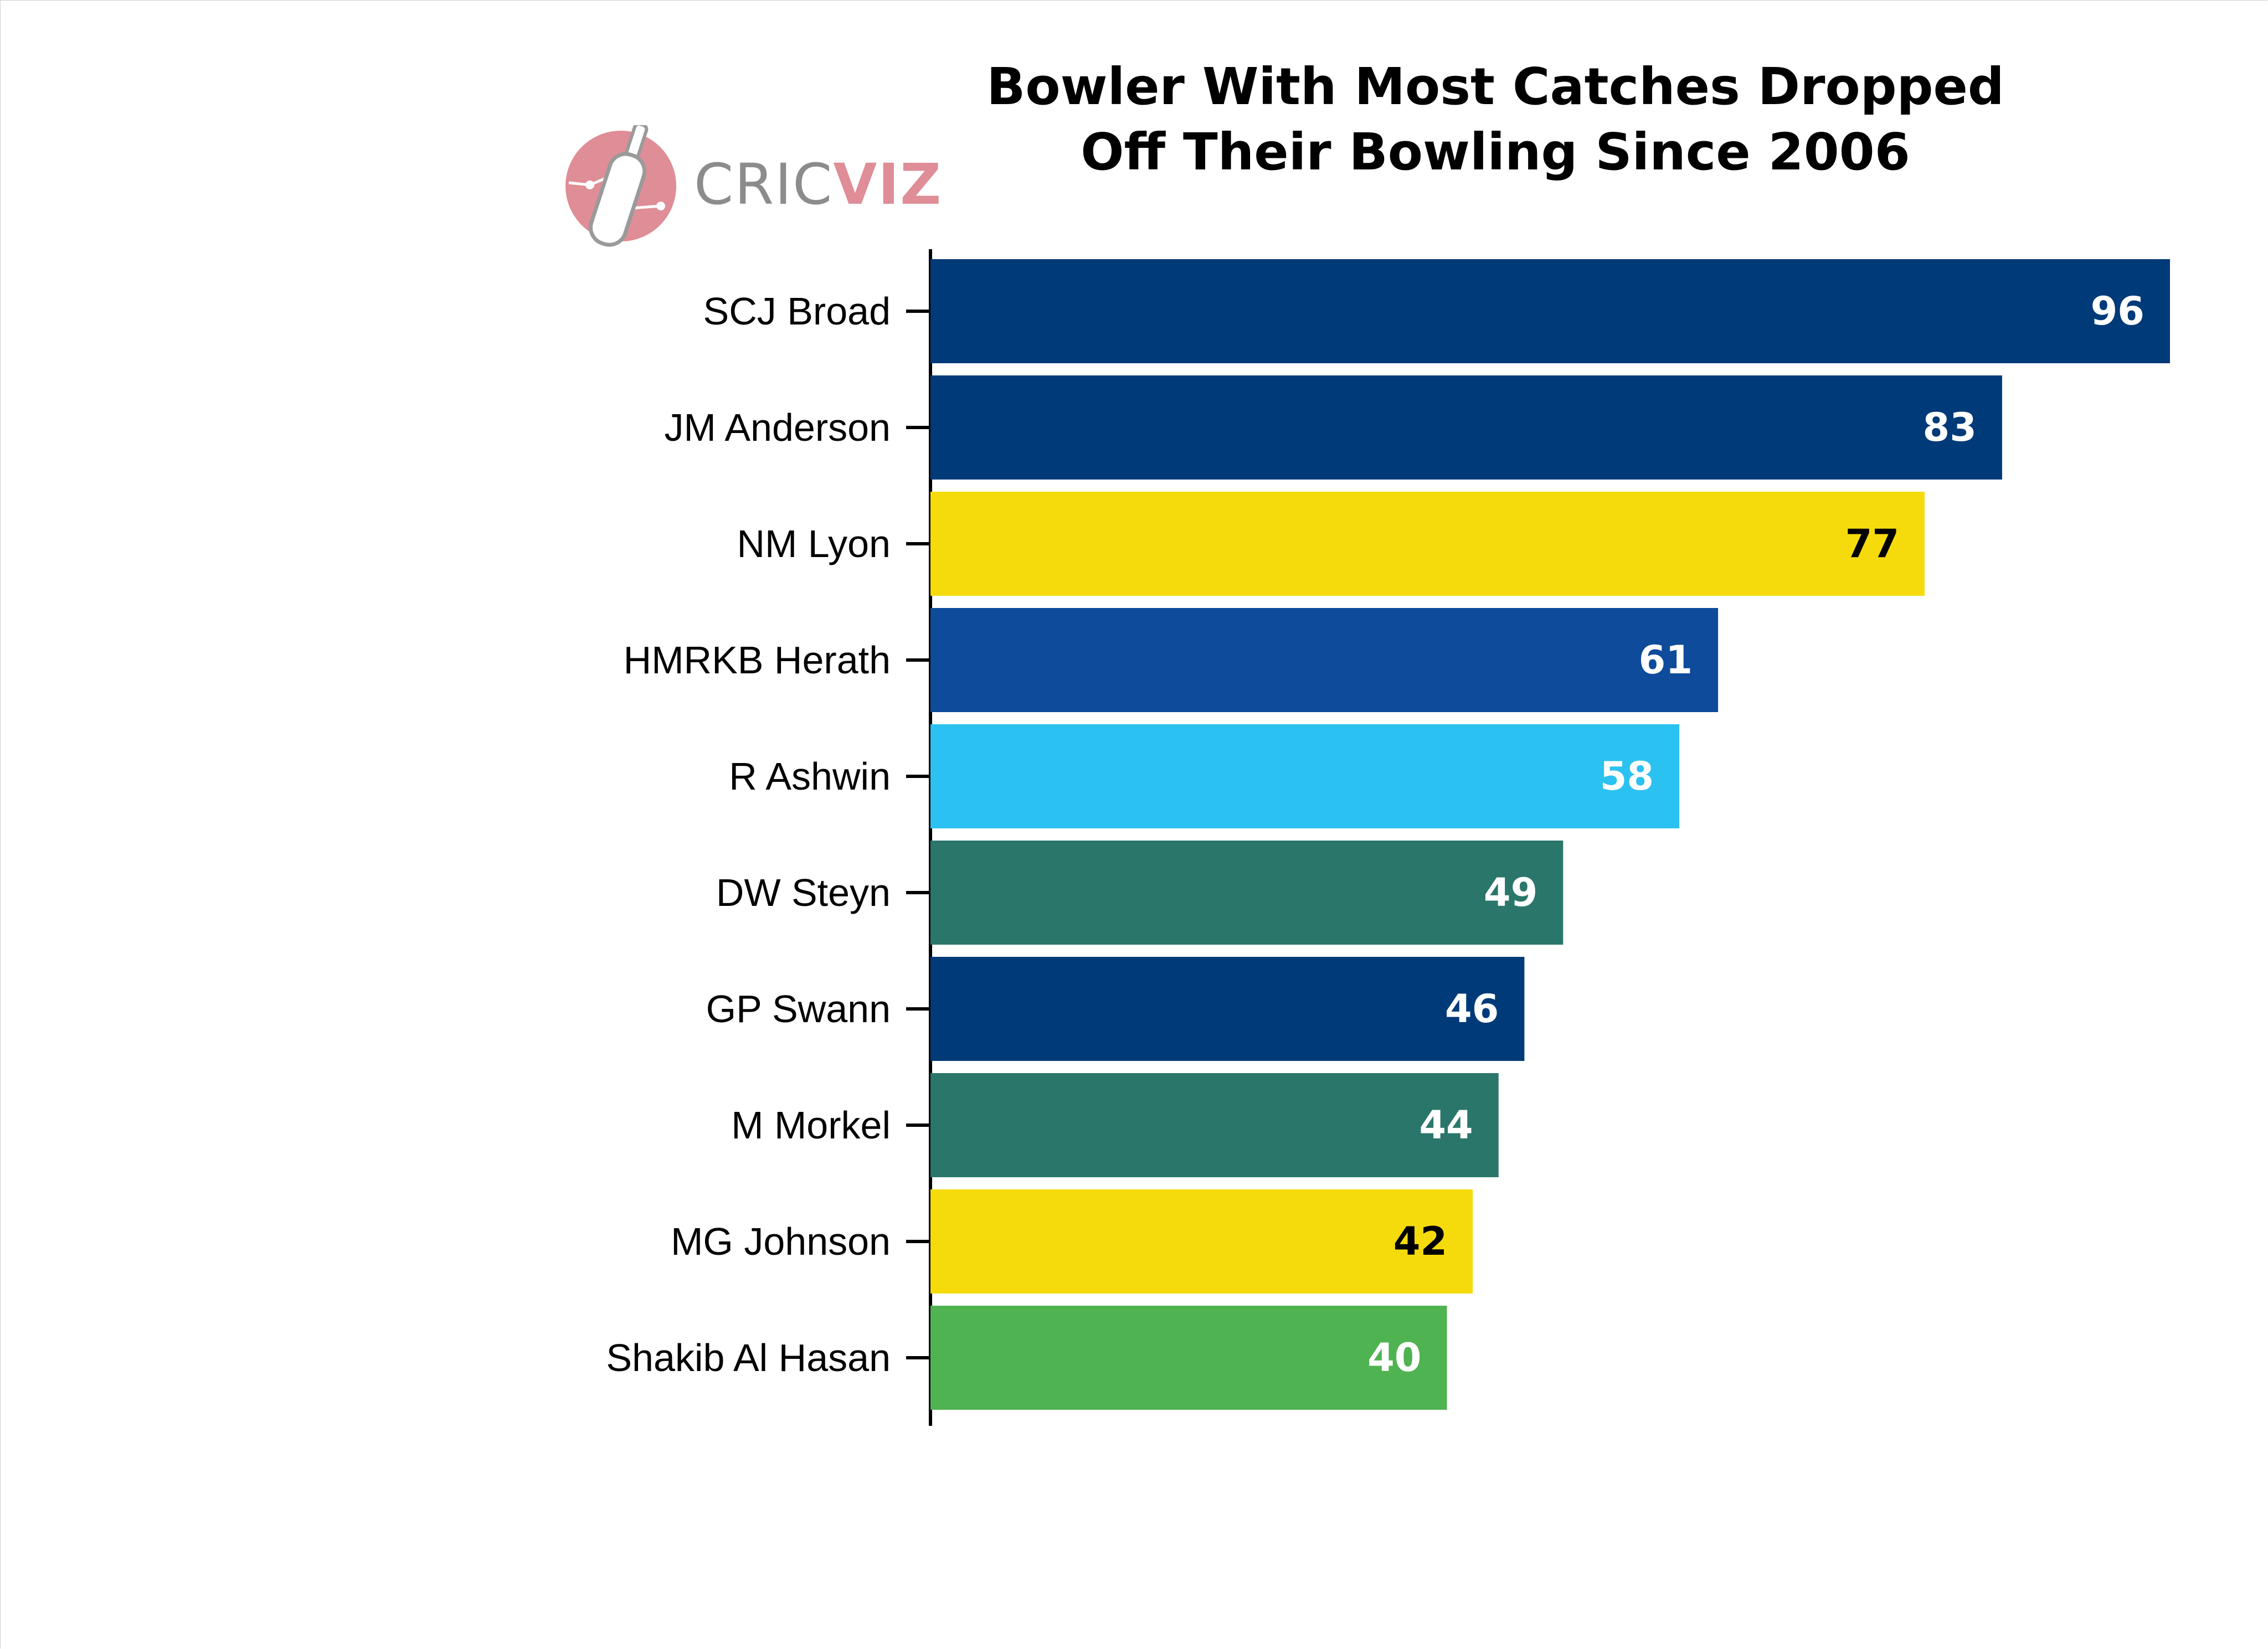 The width and height of the screenshot is (2268, 1649). I want to click on data-label: 44, so click(1446, 1125).